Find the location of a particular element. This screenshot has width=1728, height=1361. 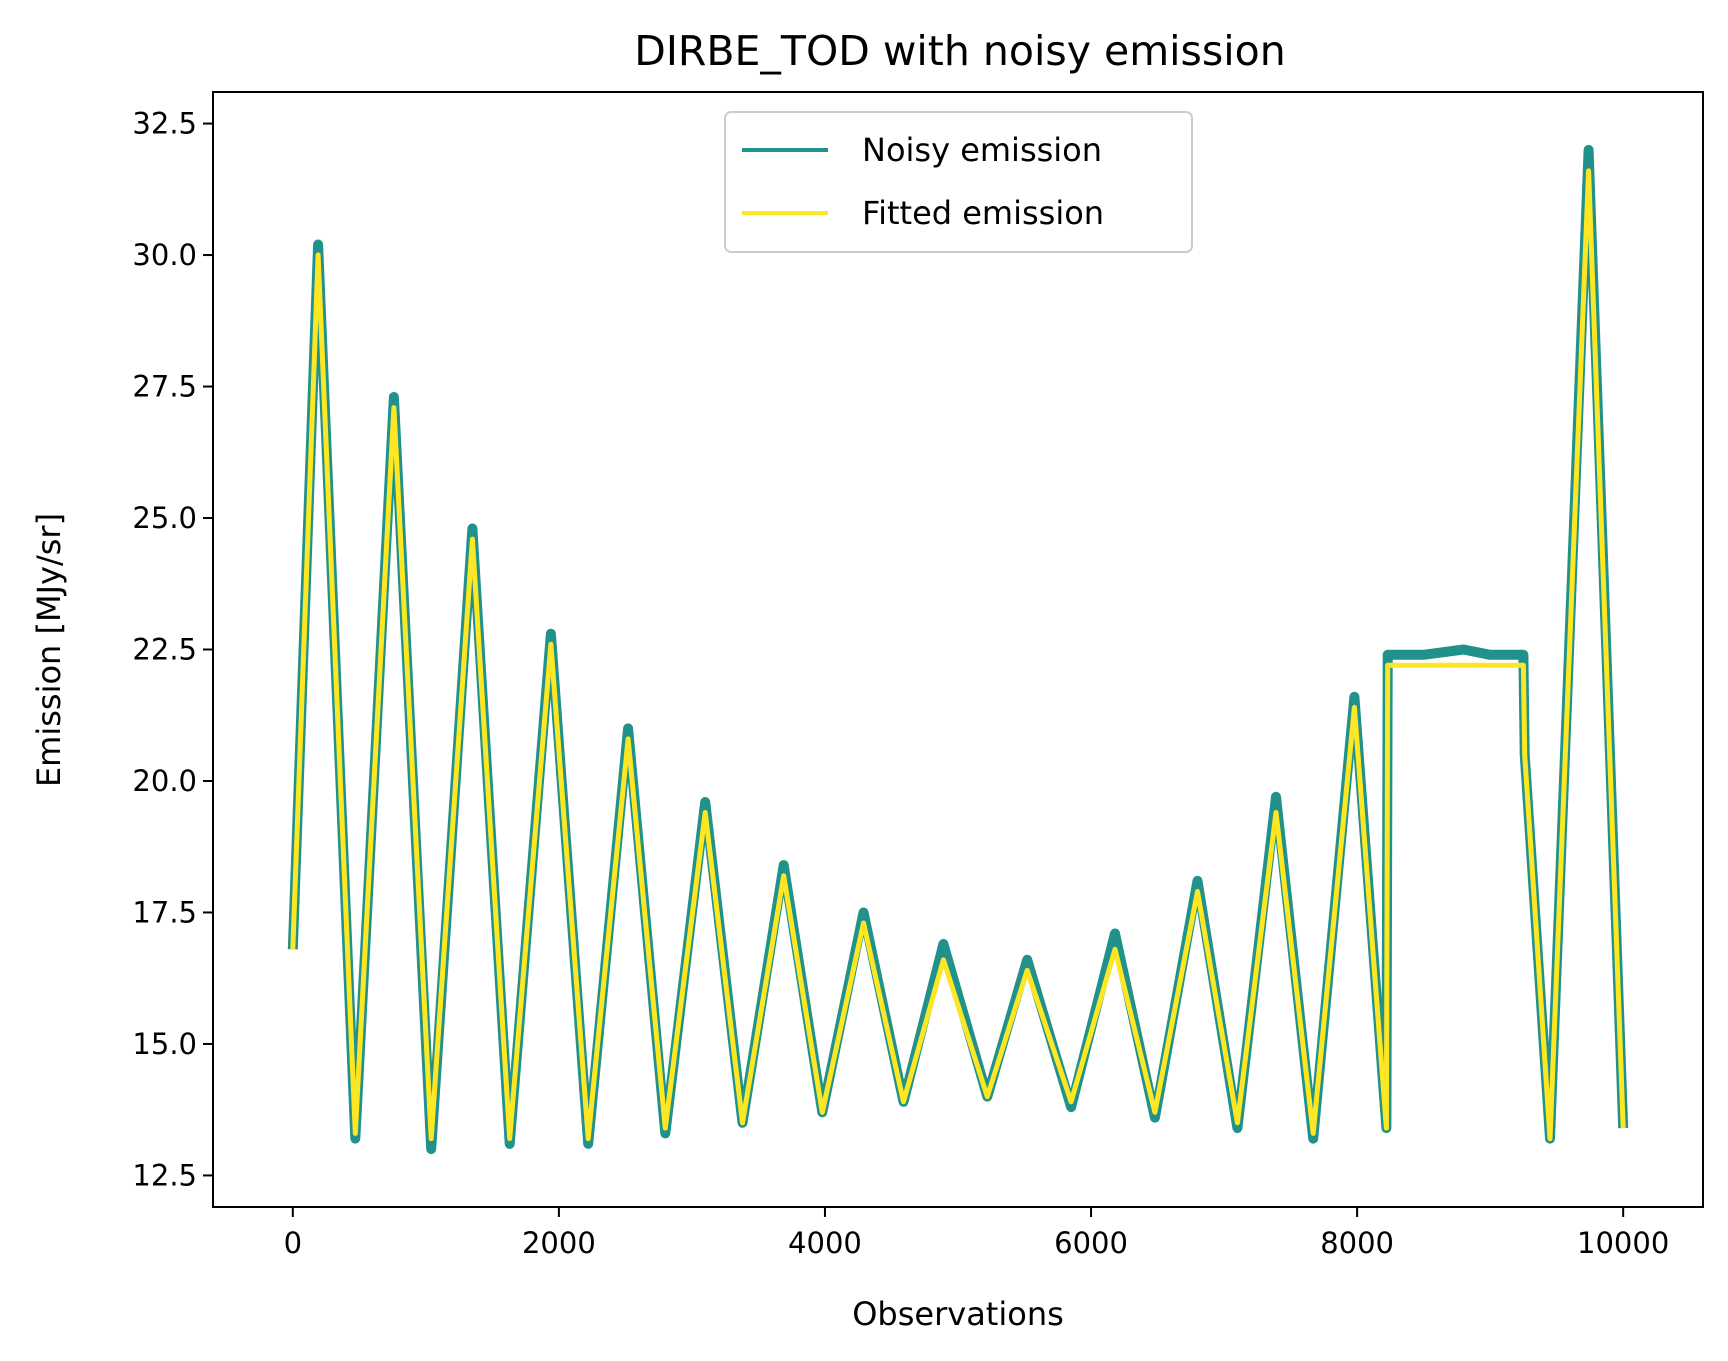

y-tick-label: 25.0 is located at coordinates (164, 518).